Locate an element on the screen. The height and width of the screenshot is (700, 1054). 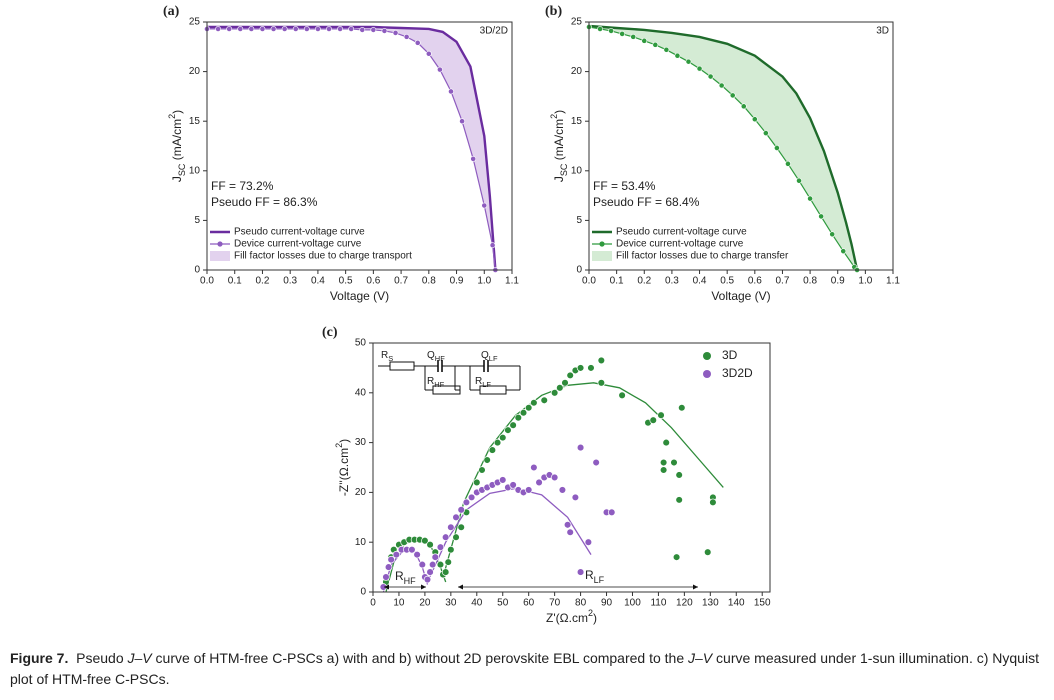
legend-label: Device current-voltage curve is located at coordinates (680, 244).